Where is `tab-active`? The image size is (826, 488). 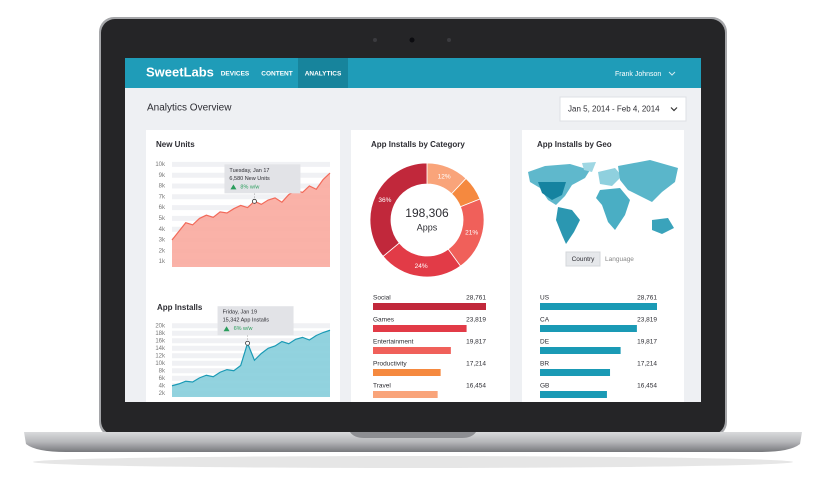
tab-active is located at coordinates (583, 259).